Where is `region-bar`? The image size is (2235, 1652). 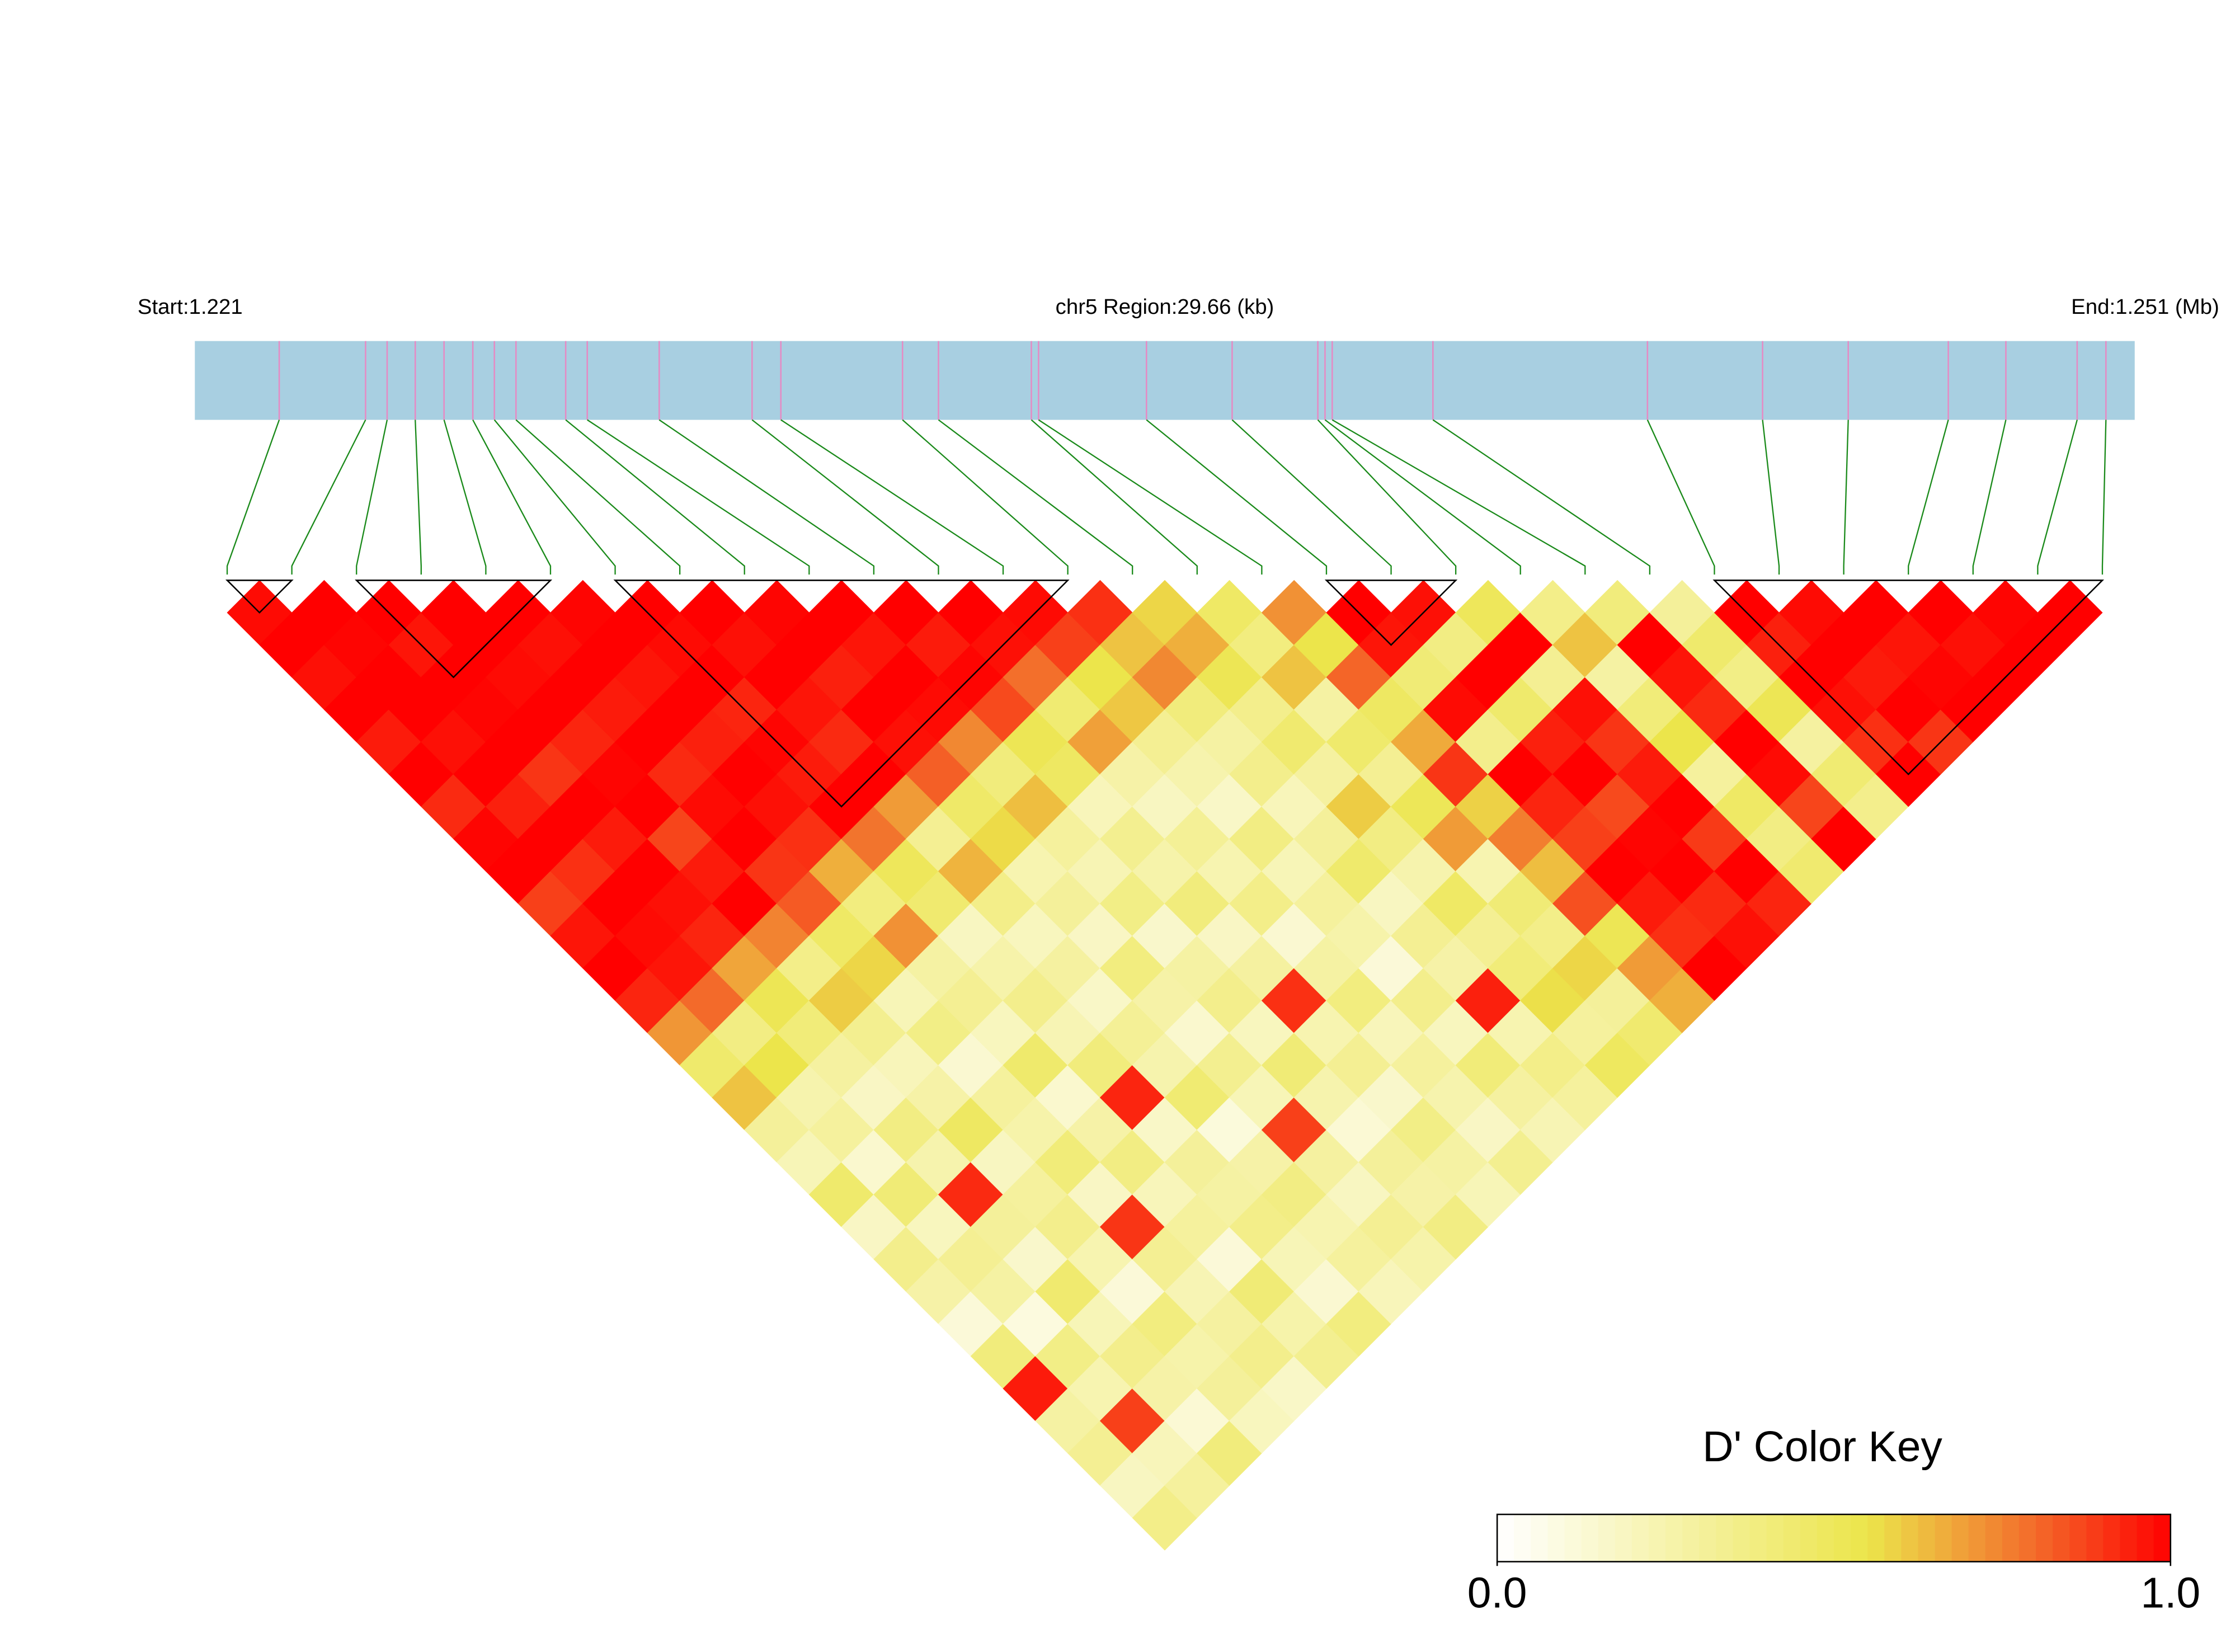 region-bar is located at coordinates (1165, 381).